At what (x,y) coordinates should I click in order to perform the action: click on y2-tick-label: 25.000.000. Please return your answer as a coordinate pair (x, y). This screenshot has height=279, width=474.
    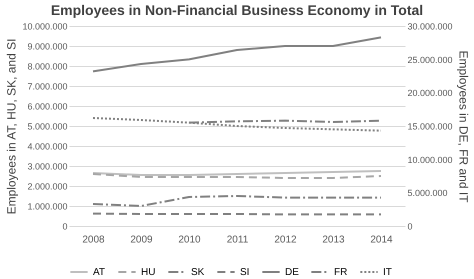
    Looking at the image, I should click on (430, 59).